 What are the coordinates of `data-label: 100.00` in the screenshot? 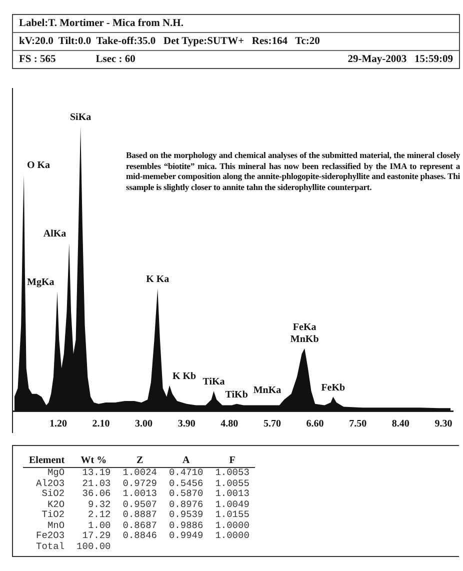 It's located at (94, 546).